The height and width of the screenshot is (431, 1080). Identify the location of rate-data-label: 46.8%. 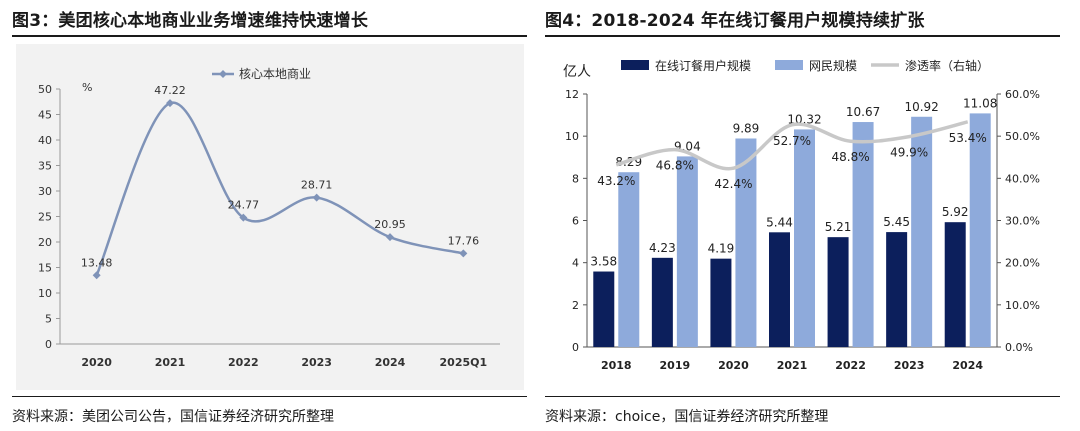
(675, 166).